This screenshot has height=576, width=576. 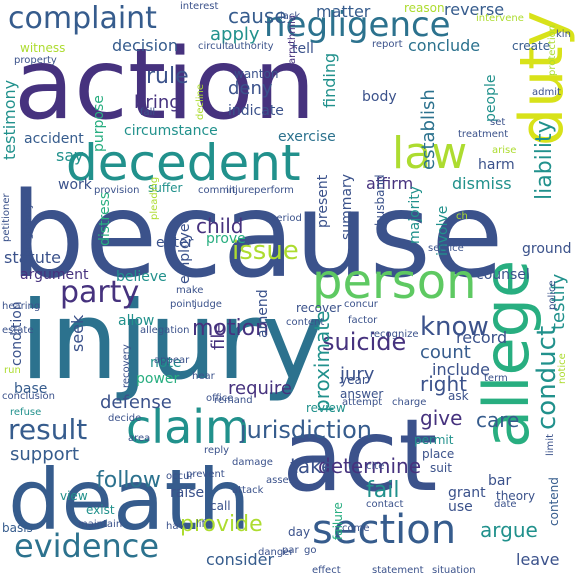 What do you see at coordinates (226, 239) in the screenshot?
I see `cloud-word-prove: prove` at bounding box center [226, 239].